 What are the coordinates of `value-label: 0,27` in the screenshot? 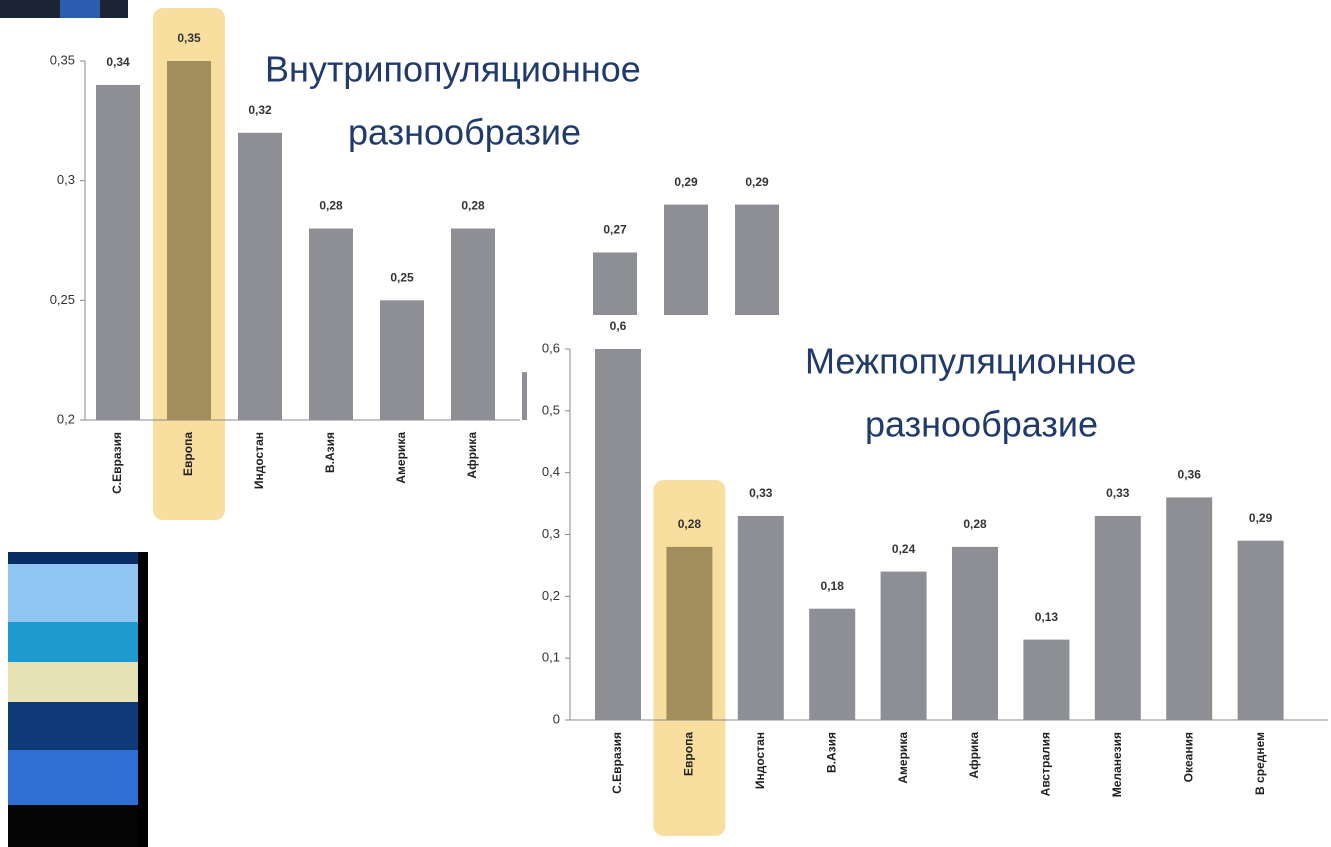 It's located at (615, 230).